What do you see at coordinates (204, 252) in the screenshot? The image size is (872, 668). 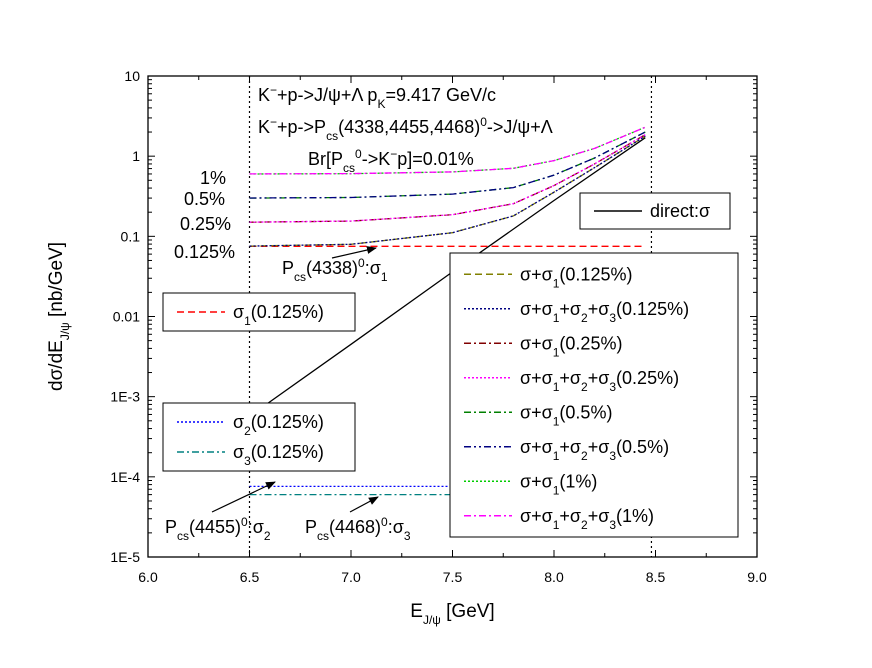 I see `percent-label-0.125: 0.125%` at bounding box center [204, 252].